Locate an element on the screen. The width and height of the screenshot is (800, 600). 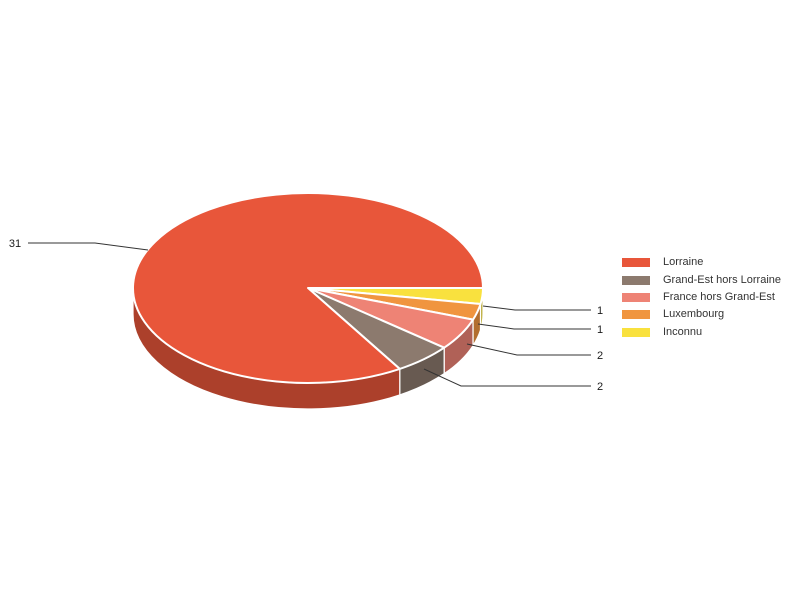
legend-item-lorraine: Lorraine is located at coordinates (701, 262).